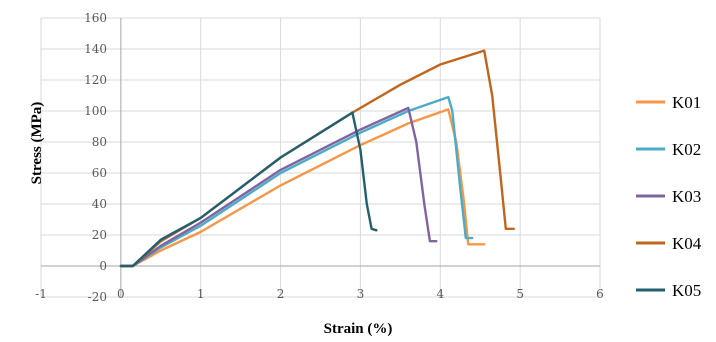 Image resolution: width=716 pixels, height=342 pixels. What do you see at coordinates (95, 18) in the screenshot?
I see `y-tick-label: 160` at bounding box center [95, 18].